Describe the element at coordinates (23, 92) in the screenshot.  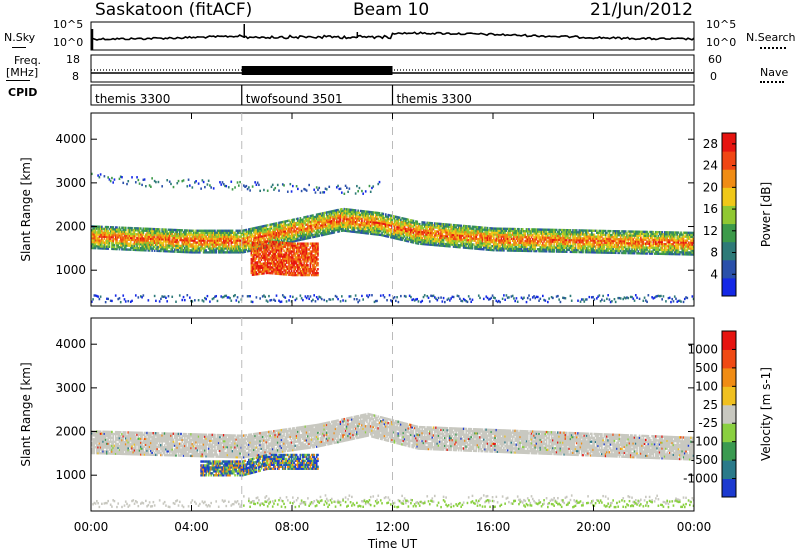
I see `cpid-label: CPID` at that location.